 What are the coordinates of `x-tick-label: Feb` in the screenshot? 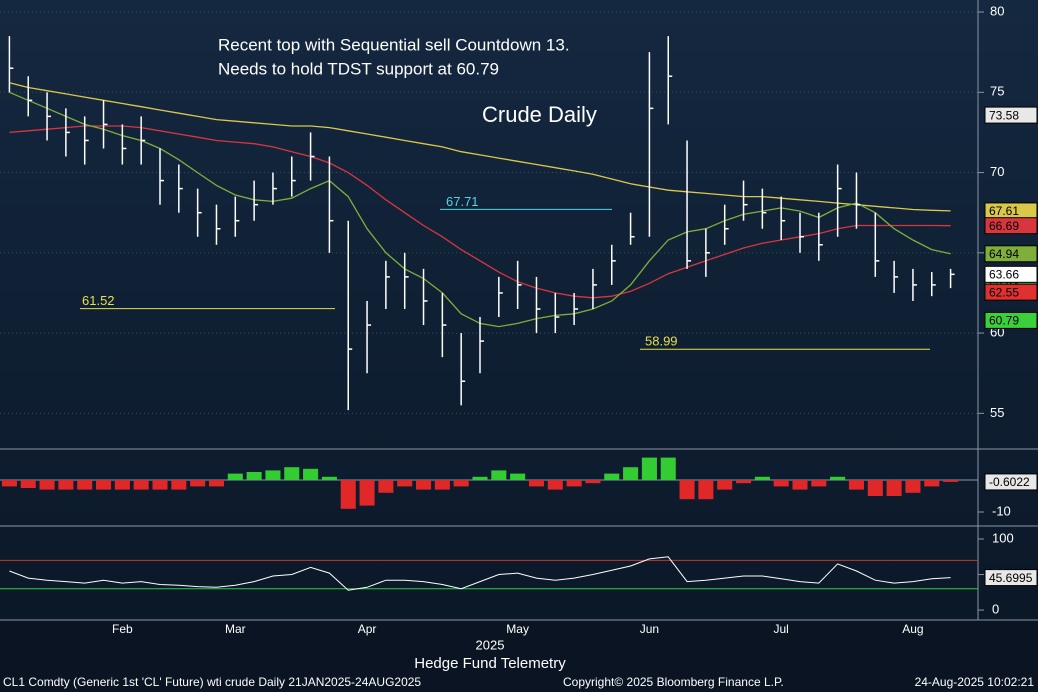 It's located at (122, 629).